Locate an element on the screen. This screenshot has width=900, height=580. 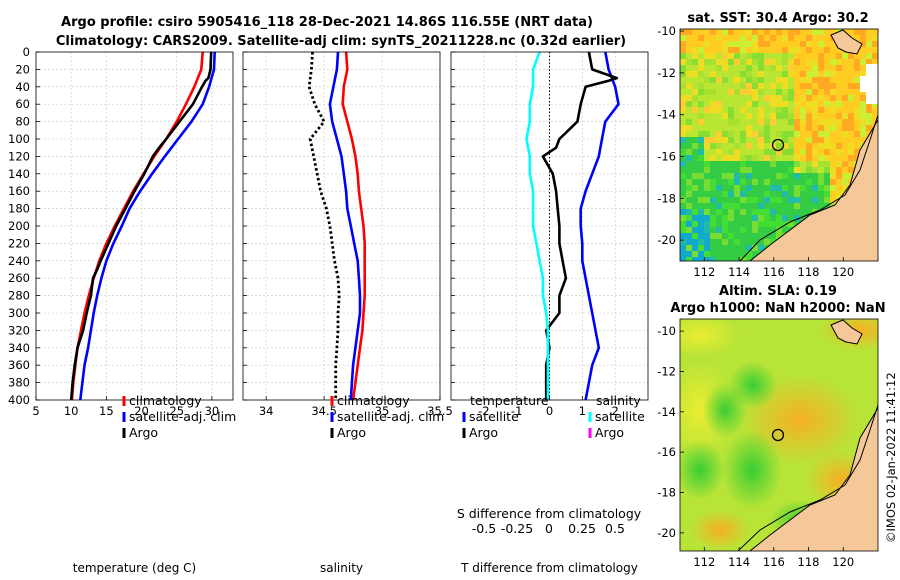
s-difference-label: S difference from climatology is located at coordinates (549, 513).